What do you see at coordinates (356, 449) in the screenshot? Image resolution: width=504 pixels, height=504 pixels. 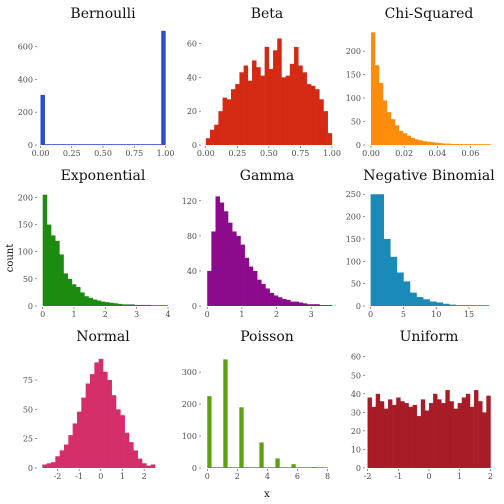 I see `y-tick-label: 10` at bounding box center [356, 449].